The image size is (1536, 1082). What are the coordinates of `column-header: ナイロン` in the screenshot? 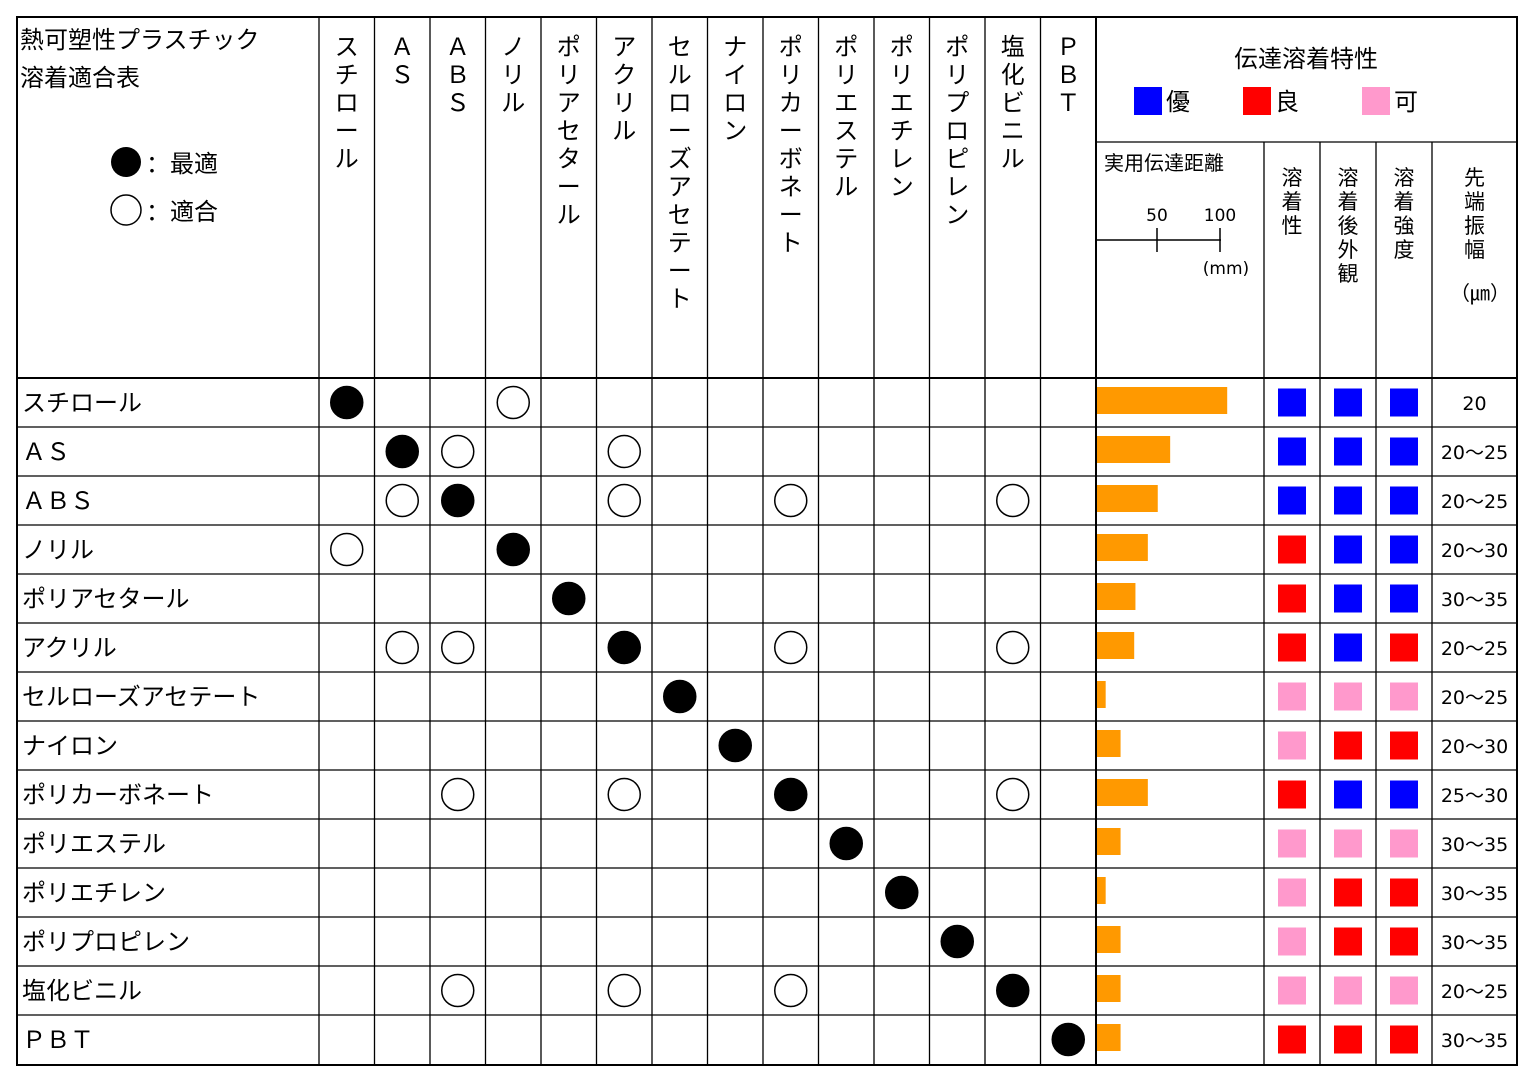 It's located at (735, 89).